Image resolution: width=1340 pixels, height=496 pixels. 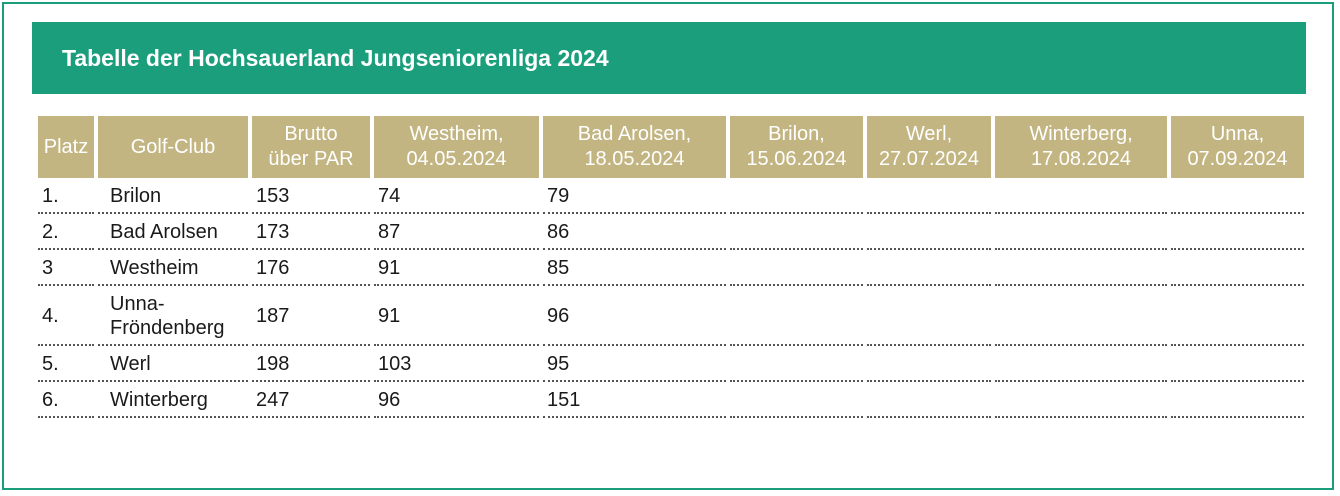 What do you see at coordinates (173, 364) in the screenshot?
I see `cell-club: Werl` at bounding box center [173, 364].